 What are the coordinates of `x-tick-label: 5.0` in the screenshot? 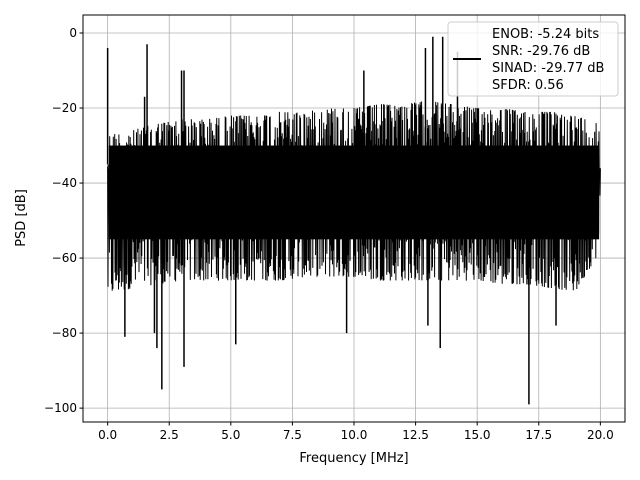 It's located at (230, 435).